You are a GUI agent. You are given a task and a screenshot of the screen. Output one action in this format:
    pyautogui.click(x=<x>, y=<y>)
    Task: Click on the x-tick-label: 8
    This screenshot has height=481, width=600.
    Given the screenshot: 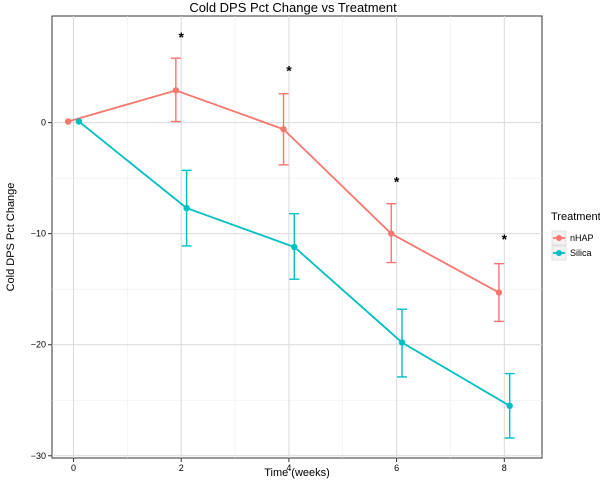 What is the action you would take?
    pyautogui.click(x=504, y=468)
    